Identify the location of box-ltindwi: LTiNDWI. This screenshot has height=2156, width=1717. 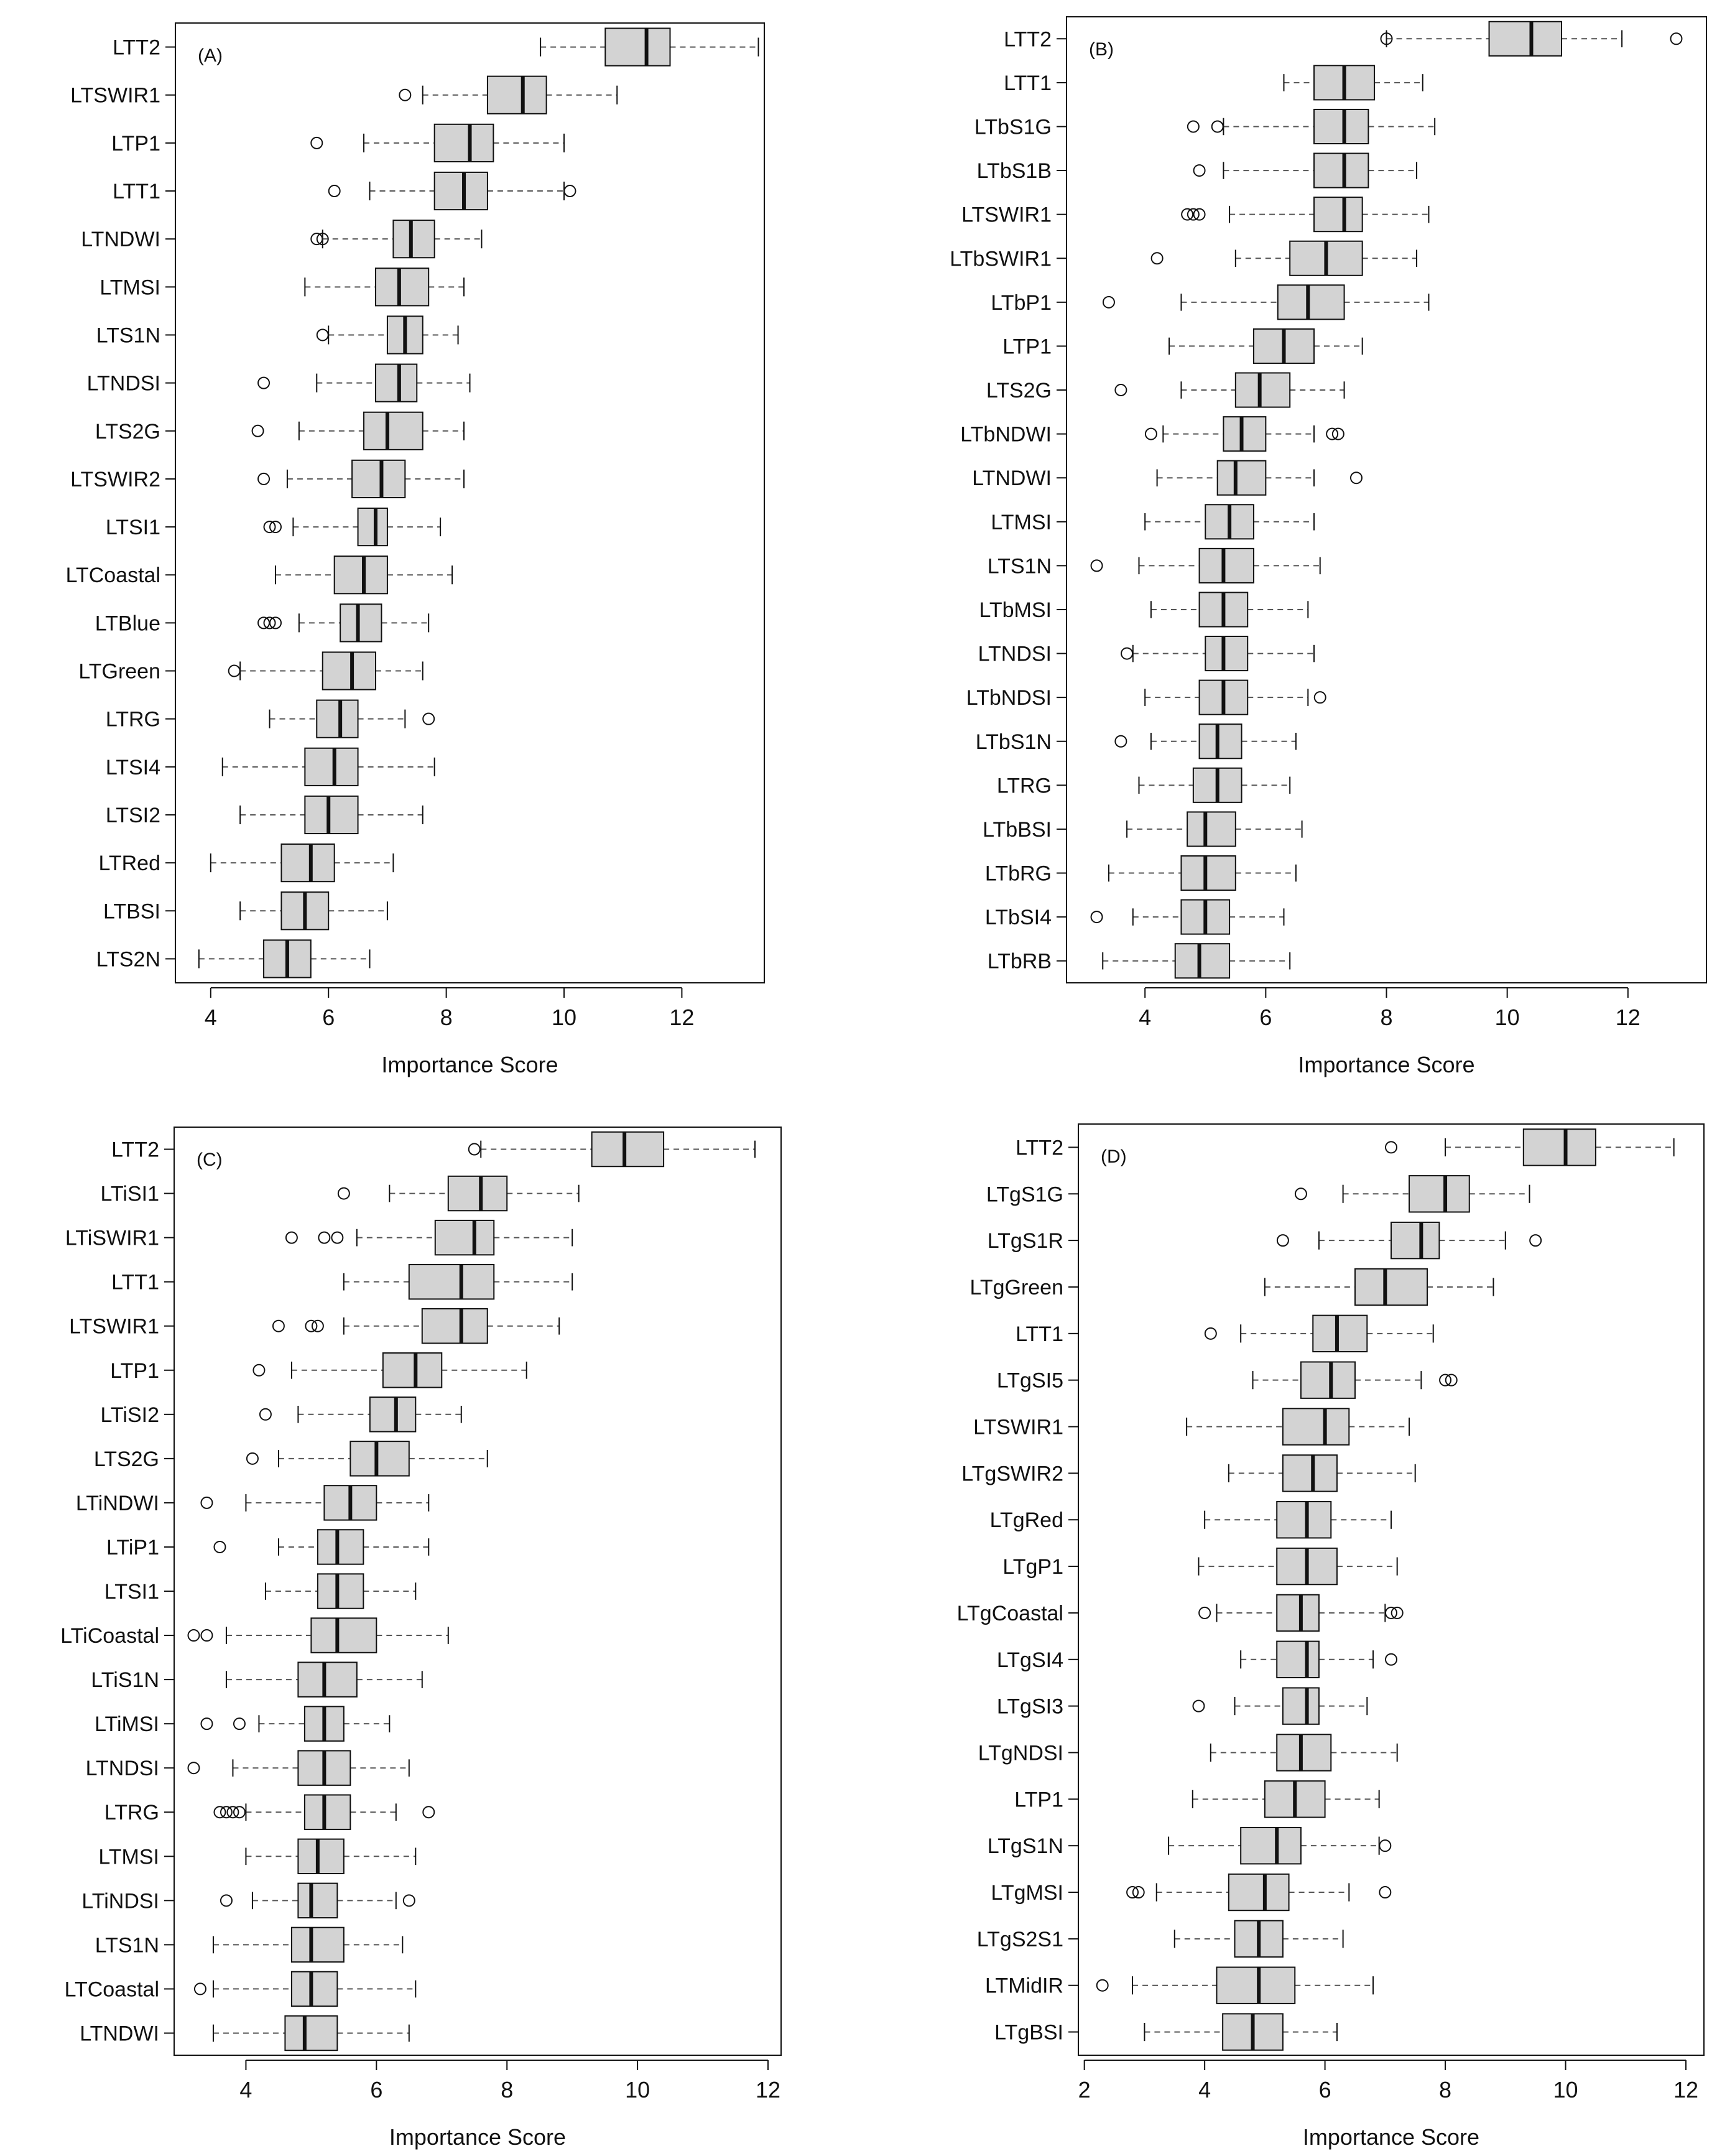
(253, 1503).